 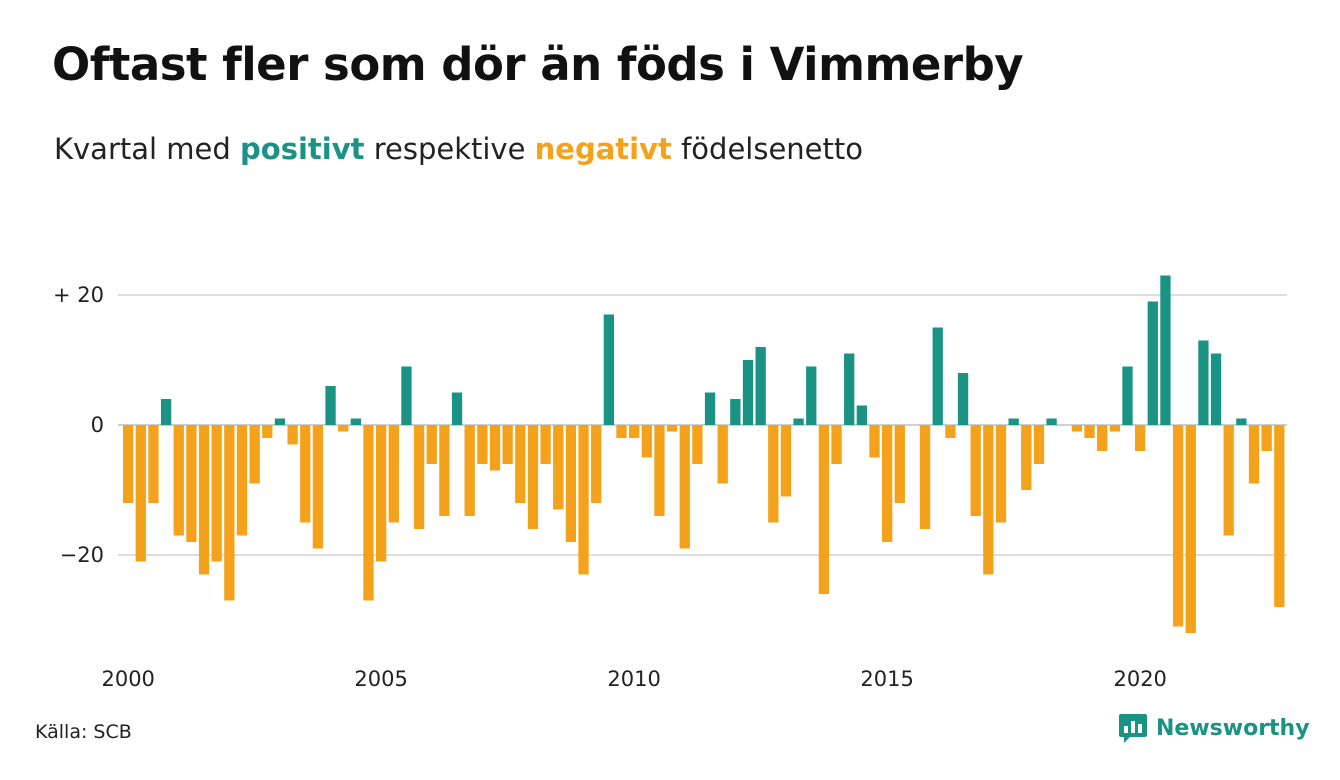 What do you see at coordinates (449, 149) in the screenshot?
I see `subtitle-middle: respektive` at bounding box center [449, 149].